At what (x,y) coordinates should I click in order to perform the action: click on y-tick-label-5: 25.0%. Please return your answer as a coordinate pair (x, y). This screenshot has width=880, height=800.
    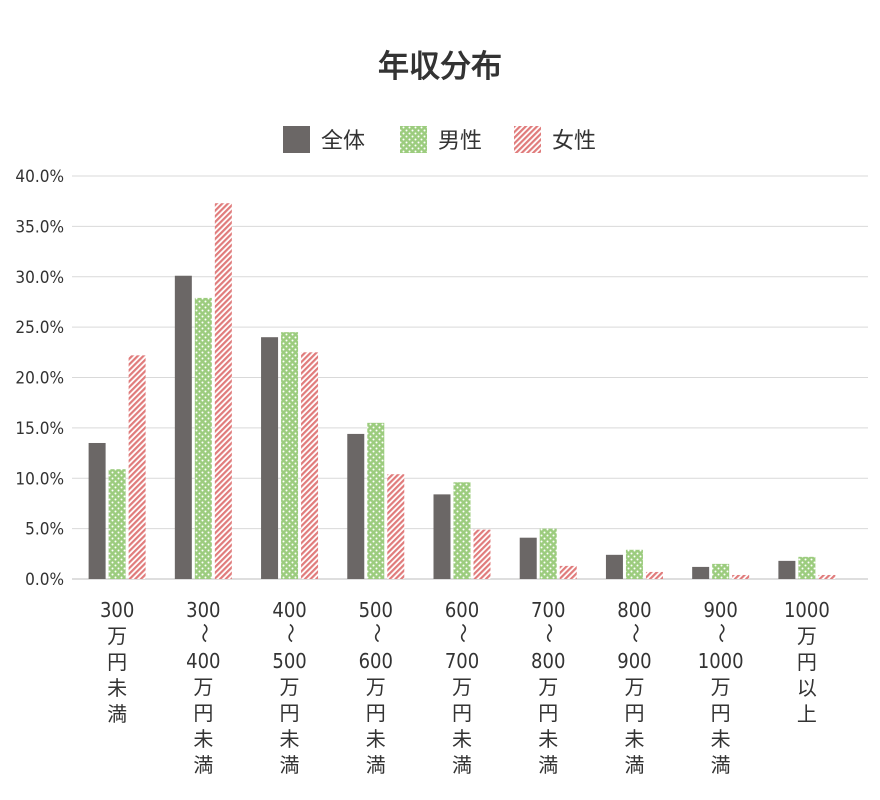
    Looking at the image, I should click on (39, 328).